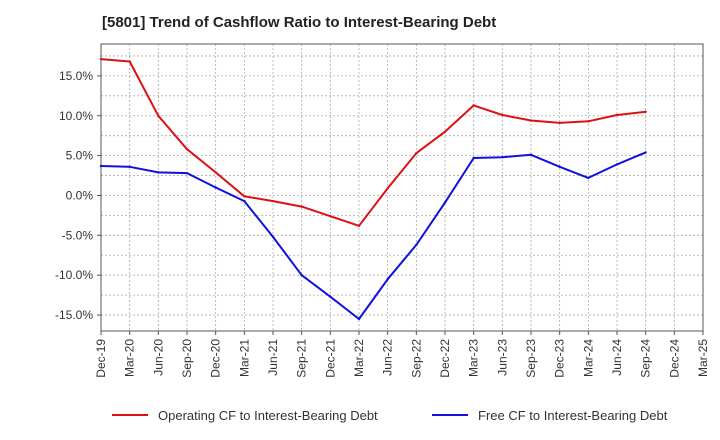  I want to click on x-tick-label: Sep-20, so click(187, 358).